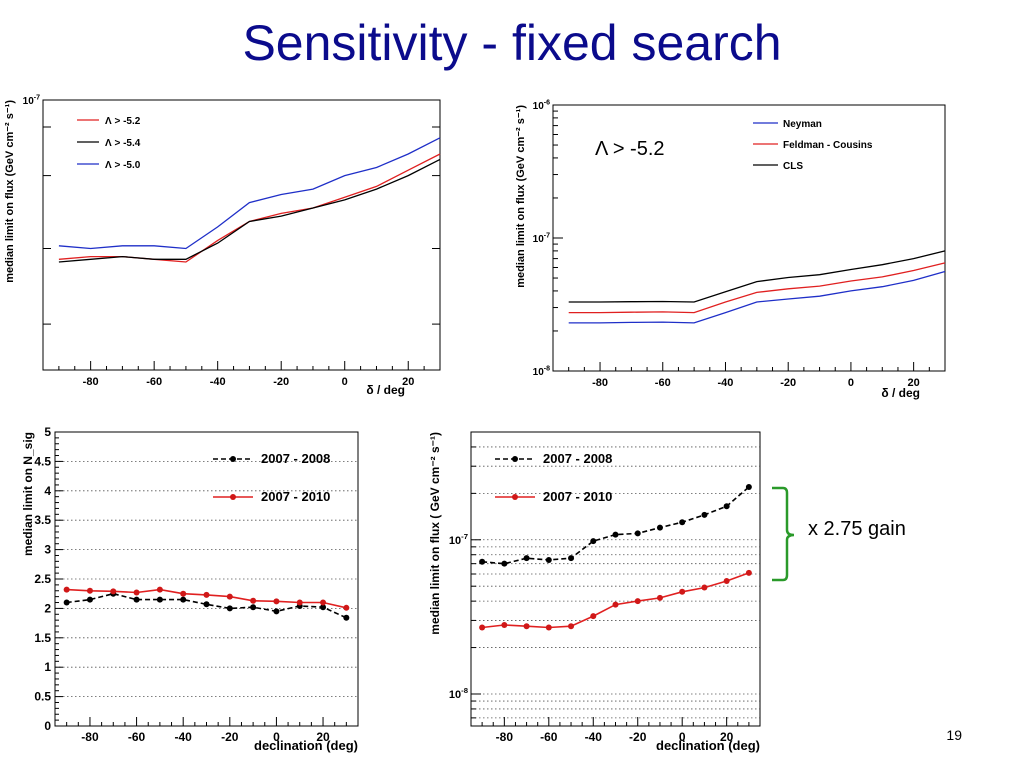 The width and height of the screenshot is (1024, 768). What do you see at coordinates (42, 520) in the screenshot?
I see `y-tick-label: 3.5` at bounding box center [42, 520].